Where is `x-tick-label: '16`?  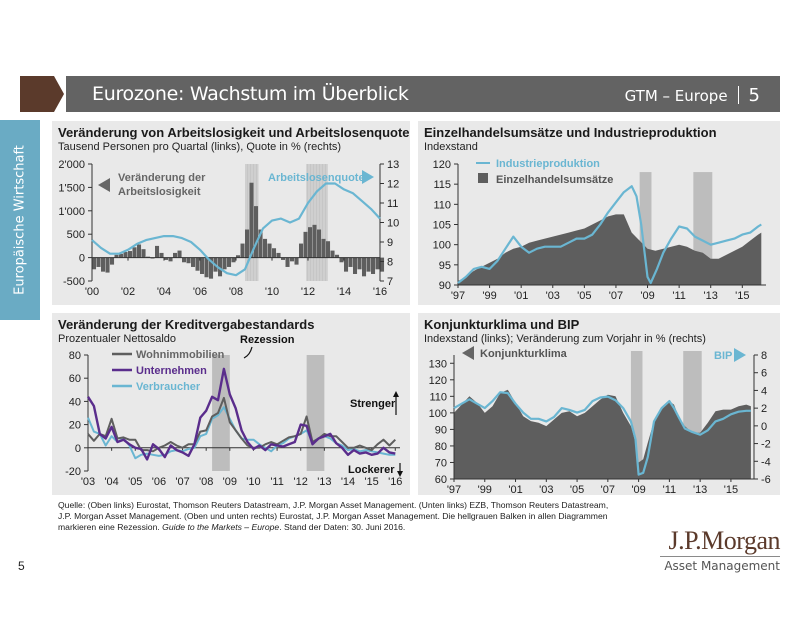 x-tick-label: '16 is located at coordinates (380, 292).